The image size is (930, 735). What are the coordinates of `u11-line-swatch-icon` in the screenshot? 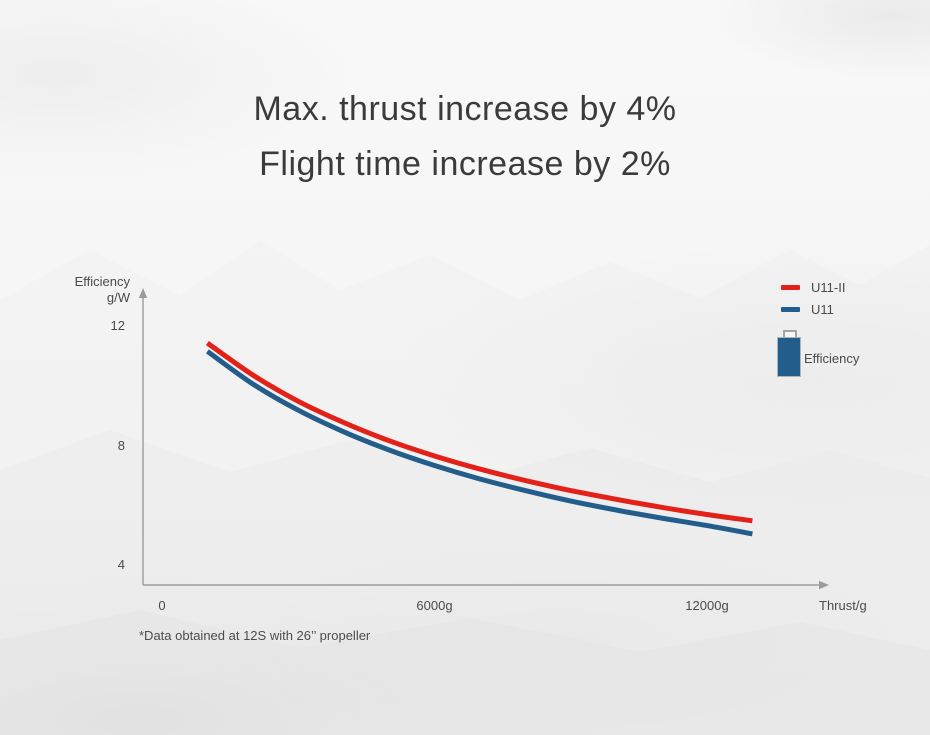 It's located at (790, 309).